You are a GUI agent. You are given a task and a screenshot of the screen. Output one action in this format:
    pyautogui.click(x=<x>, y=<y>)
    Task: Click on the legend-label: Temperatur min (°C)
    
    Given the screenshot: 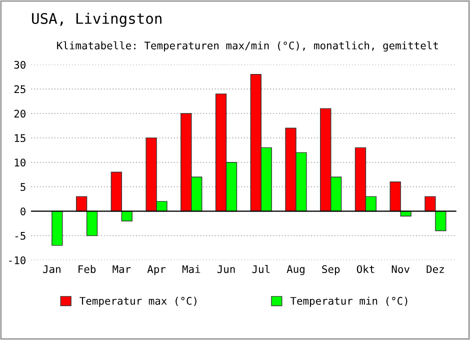 What is the action you would take?
    pyautogui.click(x=349, y=301)
    